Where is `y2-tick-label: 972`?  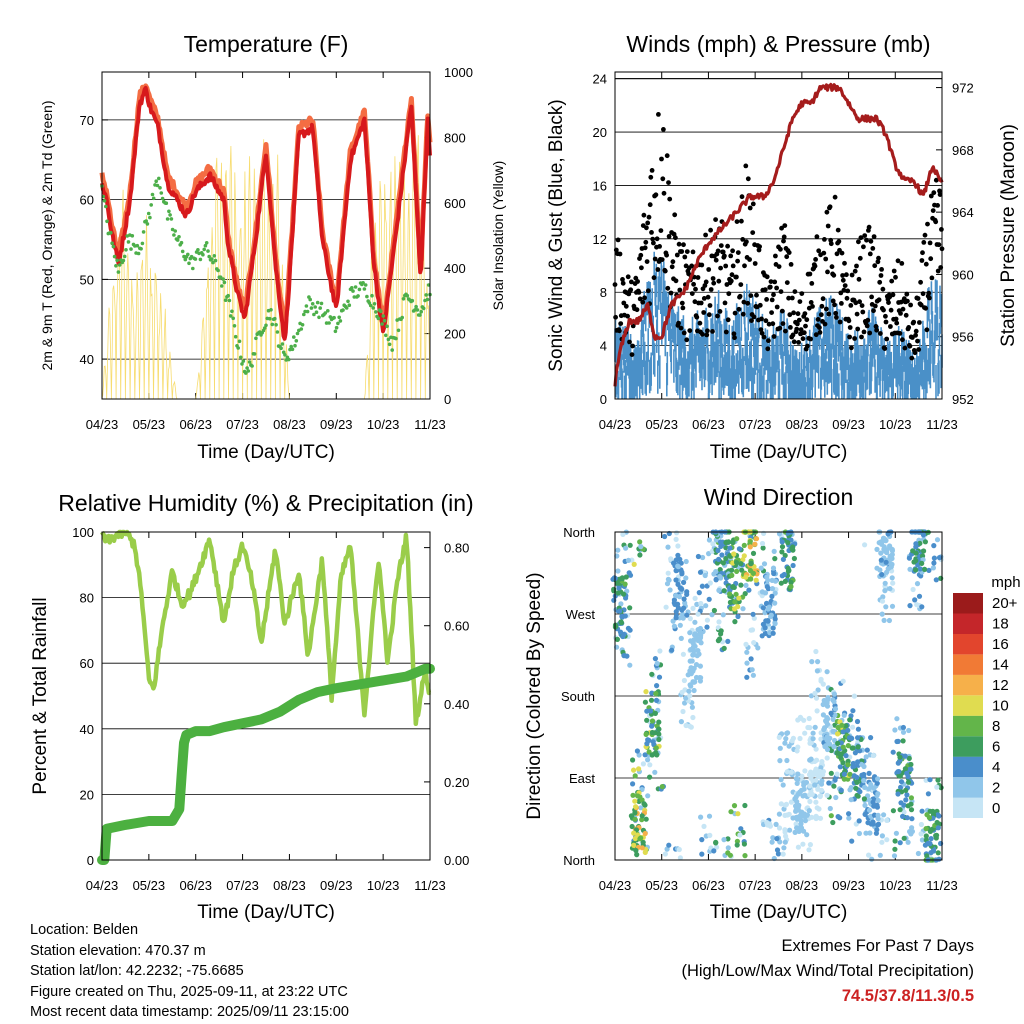 y2-tick-label: 972 is located at coordinates (963, 88).